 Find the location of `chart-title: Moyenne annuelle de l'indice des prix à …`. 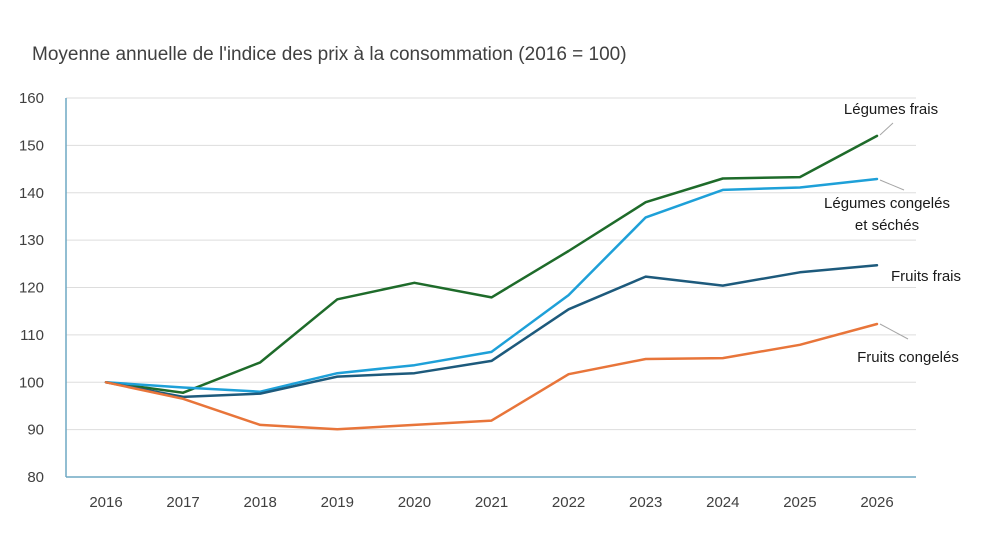

chart-title: Moyenne annuelle de l'indice des prix à … is located at coordinates (329, 54).